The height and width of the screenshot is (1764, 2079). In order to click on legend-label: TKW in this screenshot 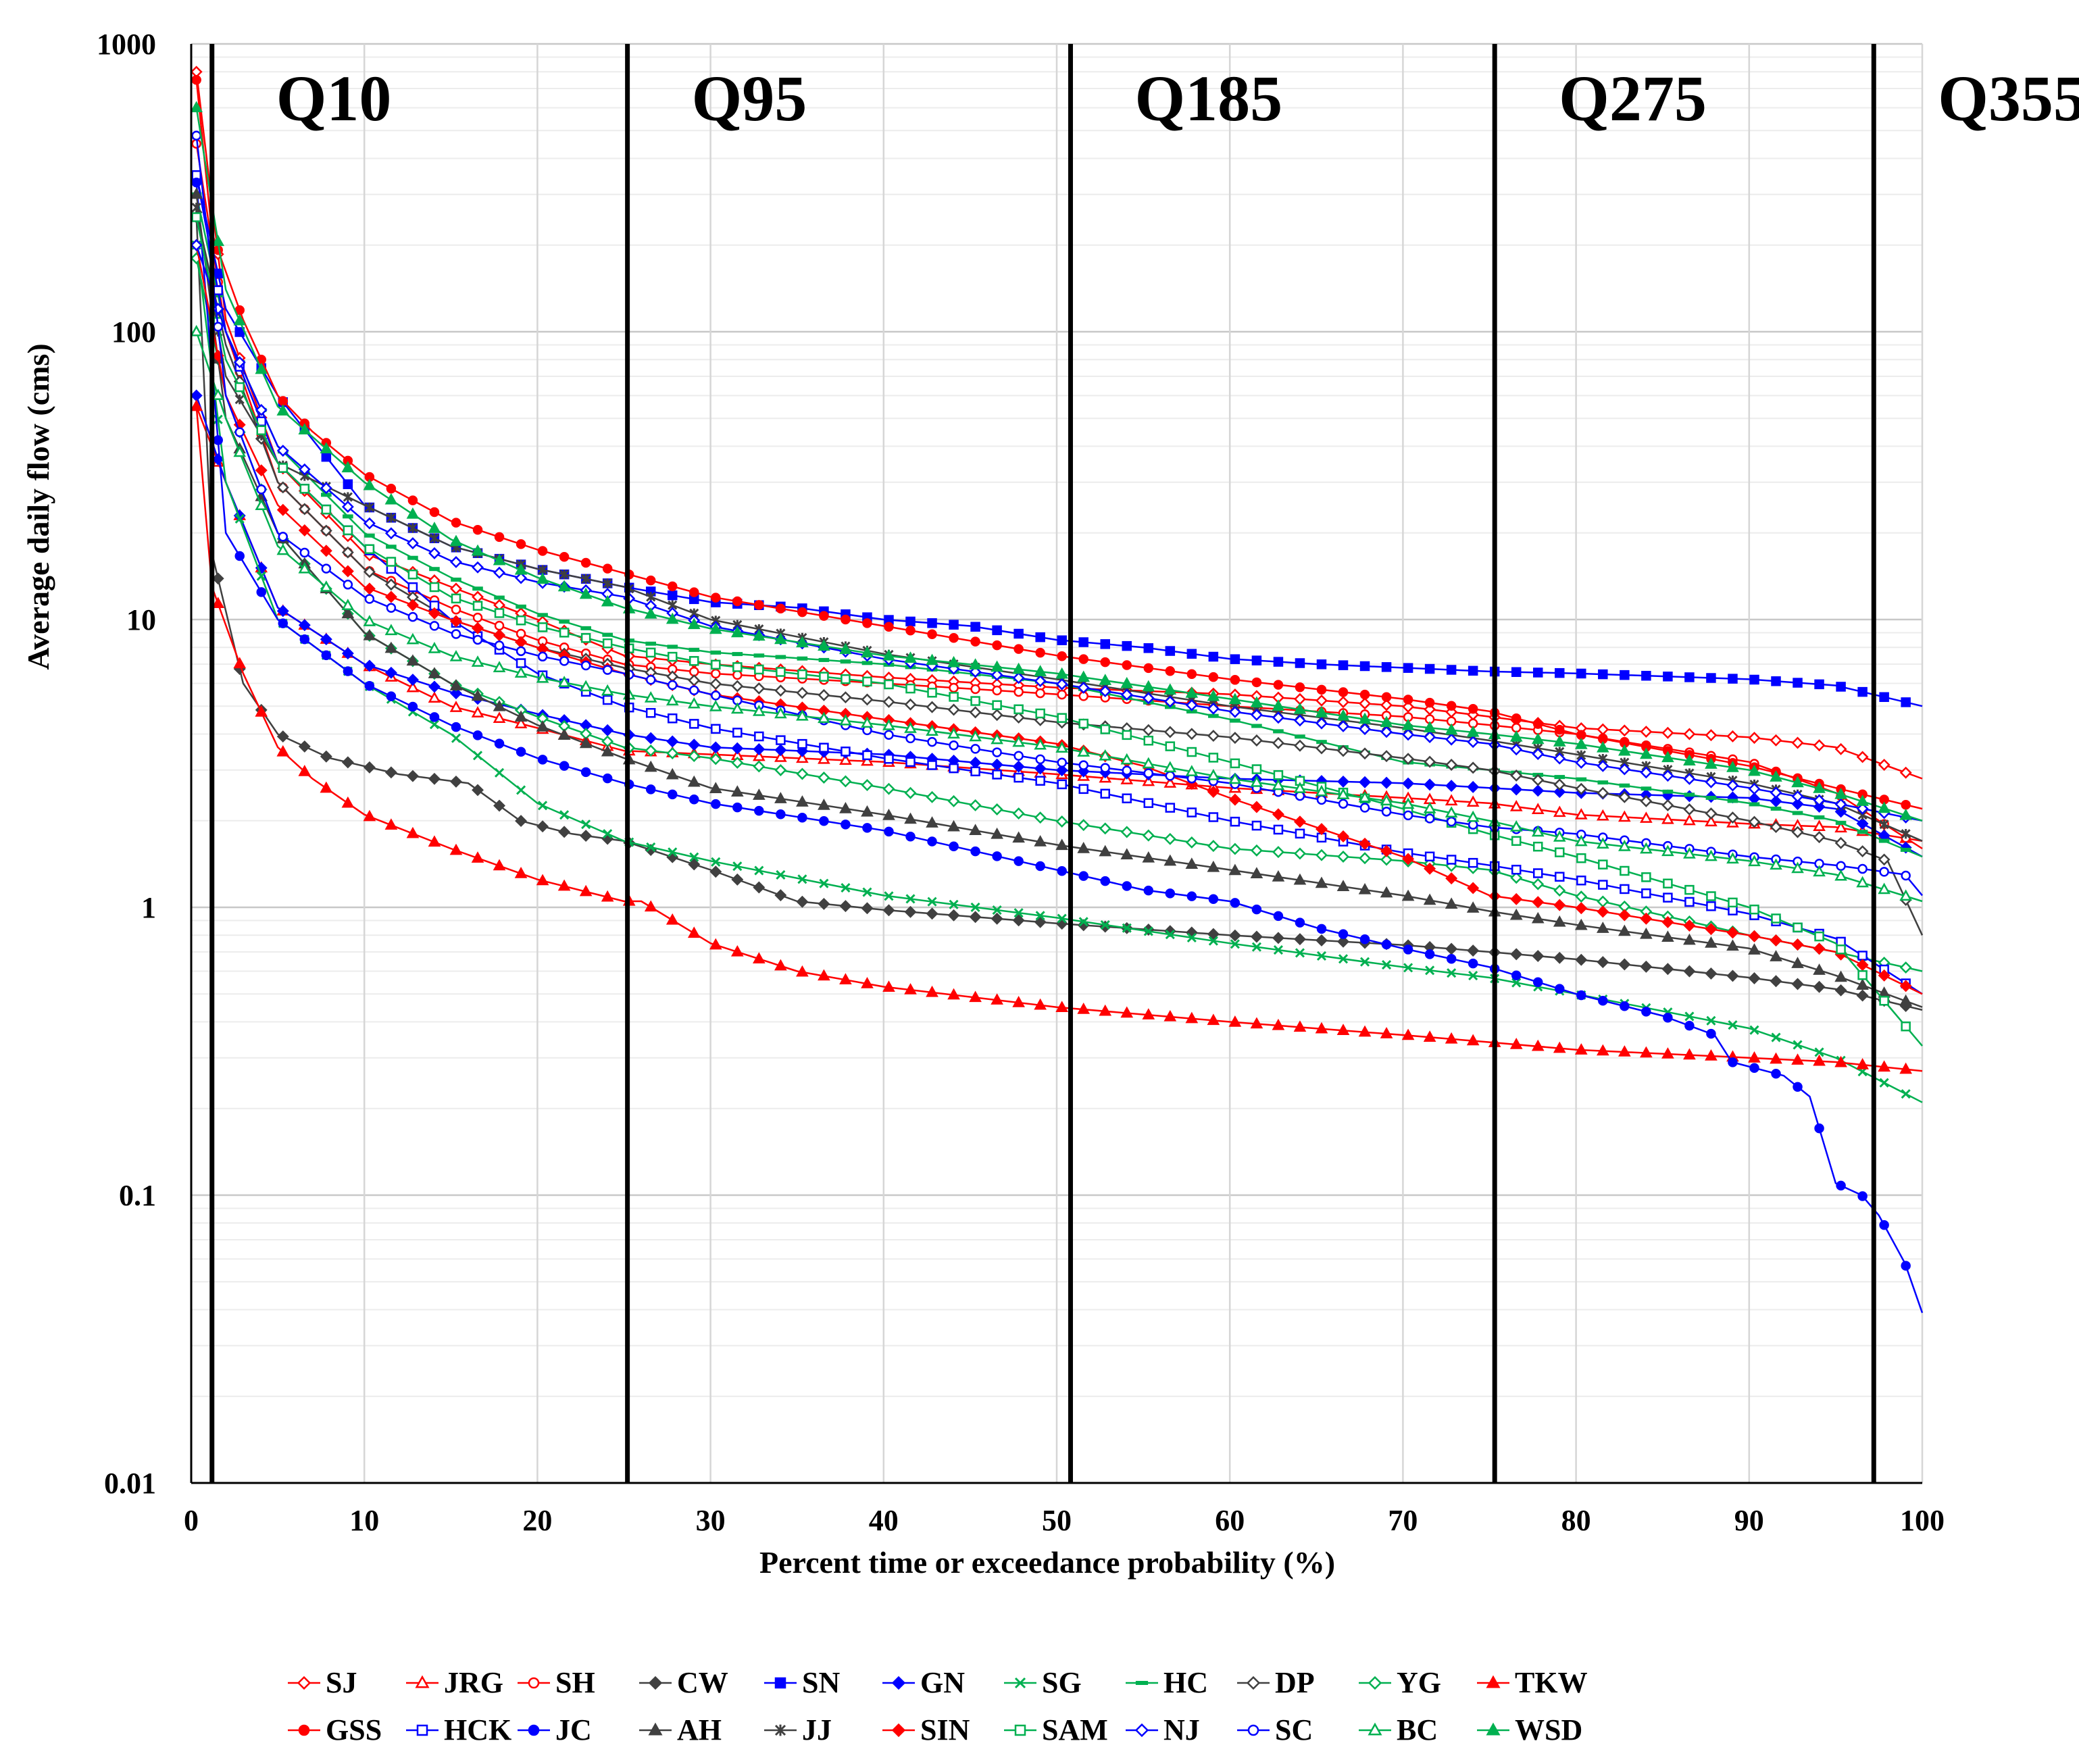, I will do `click(1552, 1682)`.